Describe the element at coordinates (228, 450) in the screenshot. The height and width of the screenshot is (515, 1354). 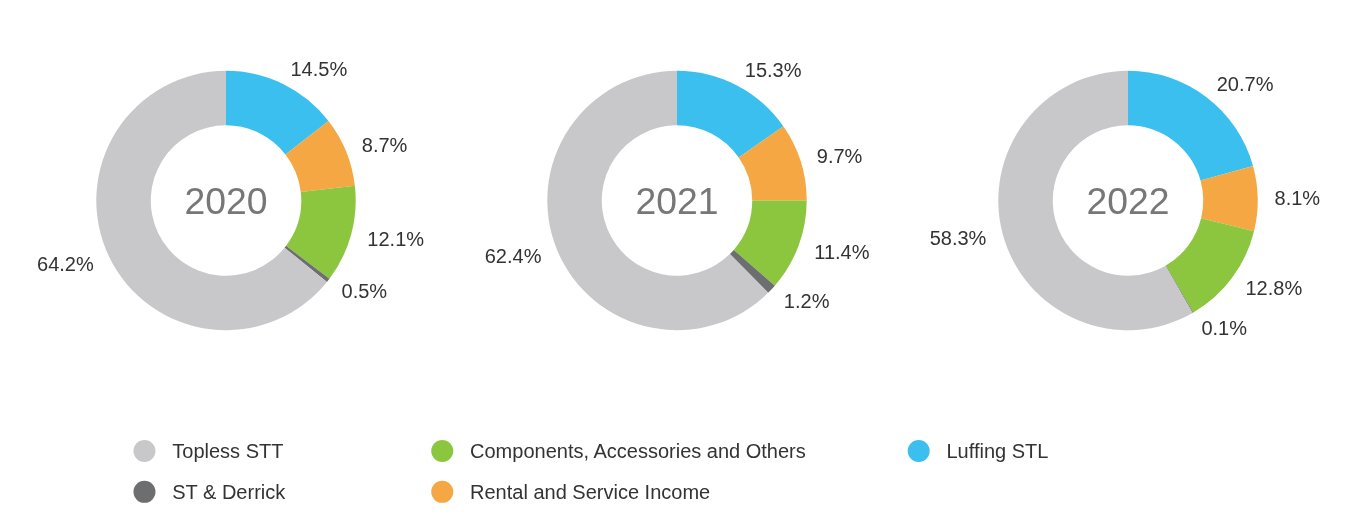
I see `legend-label: Topless STT` at that location.